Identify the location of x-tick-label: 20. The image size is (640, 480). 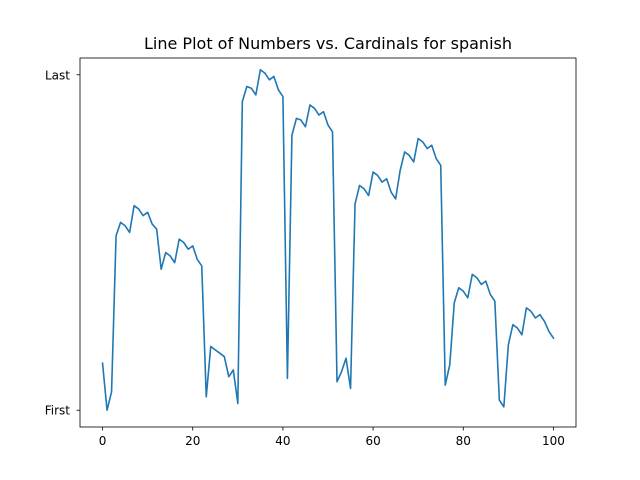
(192, 441).